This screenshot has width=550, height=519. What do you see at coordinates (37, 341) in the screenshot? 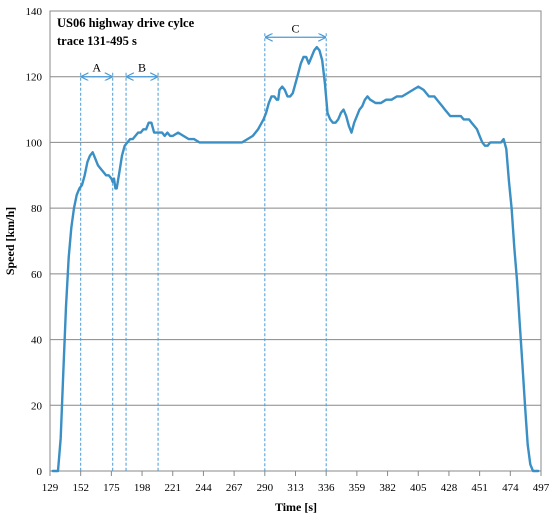
I see `y-tick-label: 40` at bounding box center [37, 341].